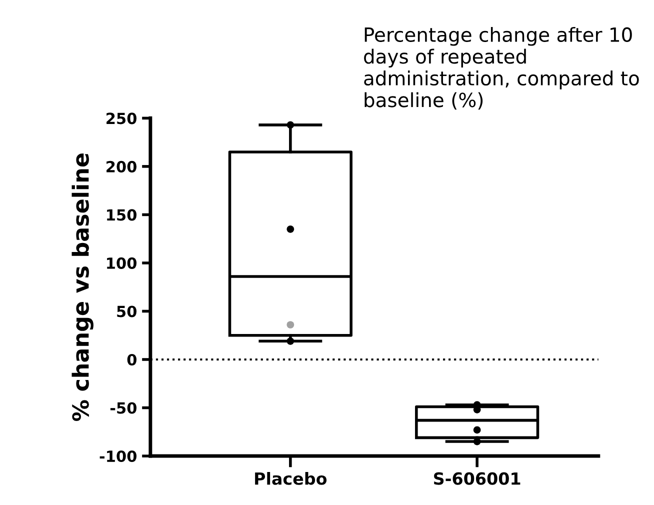 The height and width of the screenshot is (505, 654). I want to click on y-tick-label: 100, so click(121, 263).